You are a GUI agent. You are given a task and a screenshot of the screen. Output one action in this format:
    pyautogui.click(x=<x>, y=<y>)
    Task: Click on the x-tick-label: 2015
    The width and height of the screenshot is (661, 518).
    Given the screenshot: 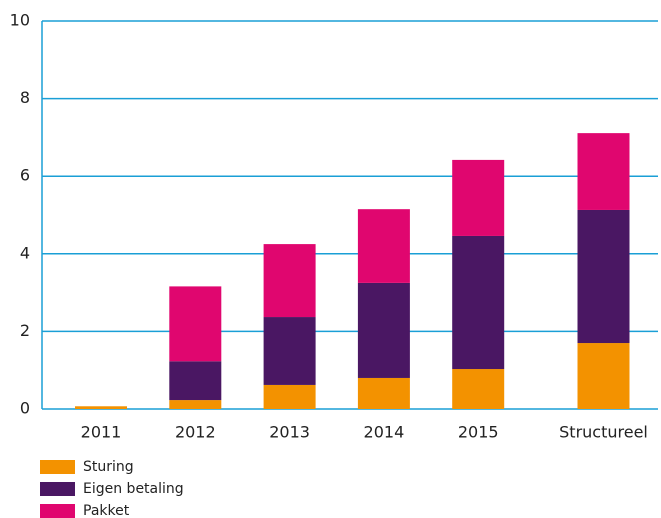 What is the action you would take?
    pyautogui.click(x=478, y=432)
    